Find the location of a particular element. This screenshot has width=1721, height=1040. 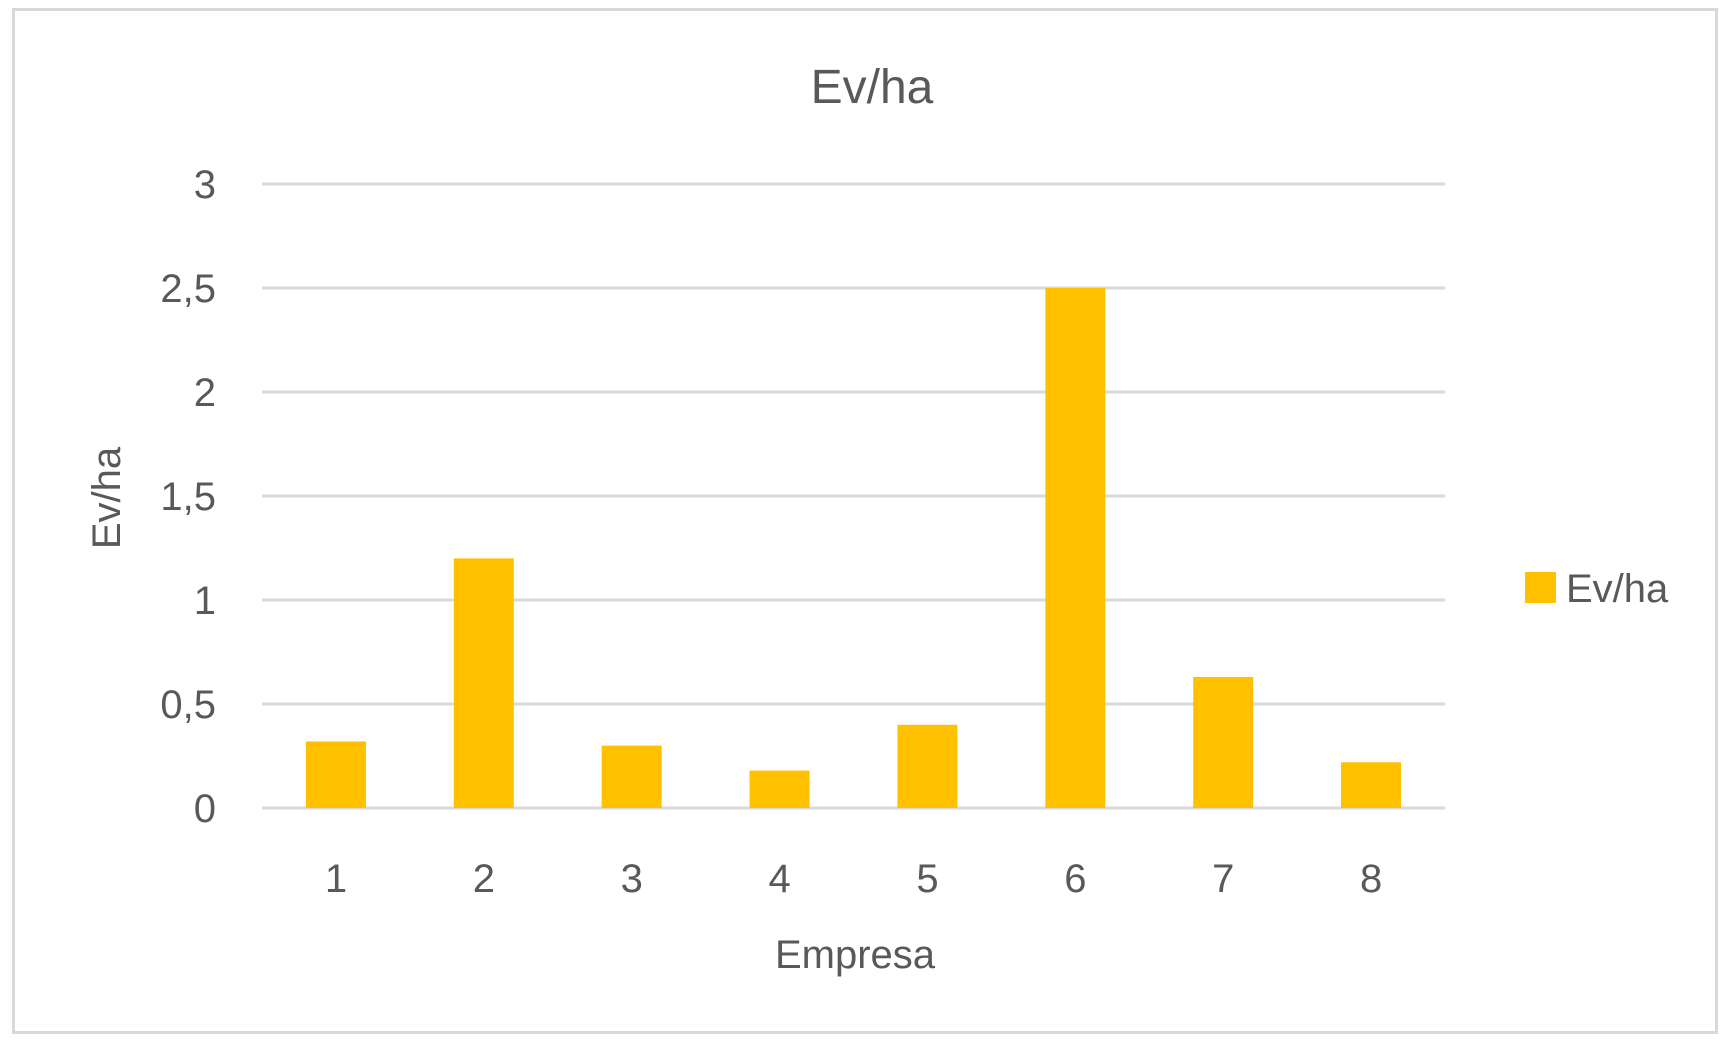

y-tick-label: 2 is located at coordinates (205, 393).